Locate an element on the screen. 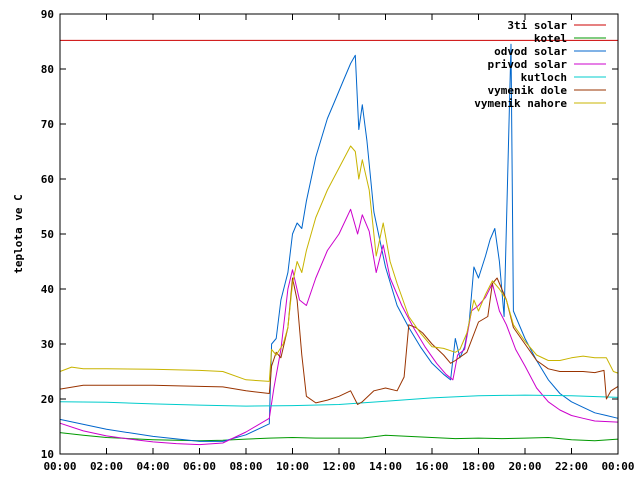 Image resolution: width=640 pixels, height=485 pixels. y-tick-label: 50 is located at coordinates (47, 234).